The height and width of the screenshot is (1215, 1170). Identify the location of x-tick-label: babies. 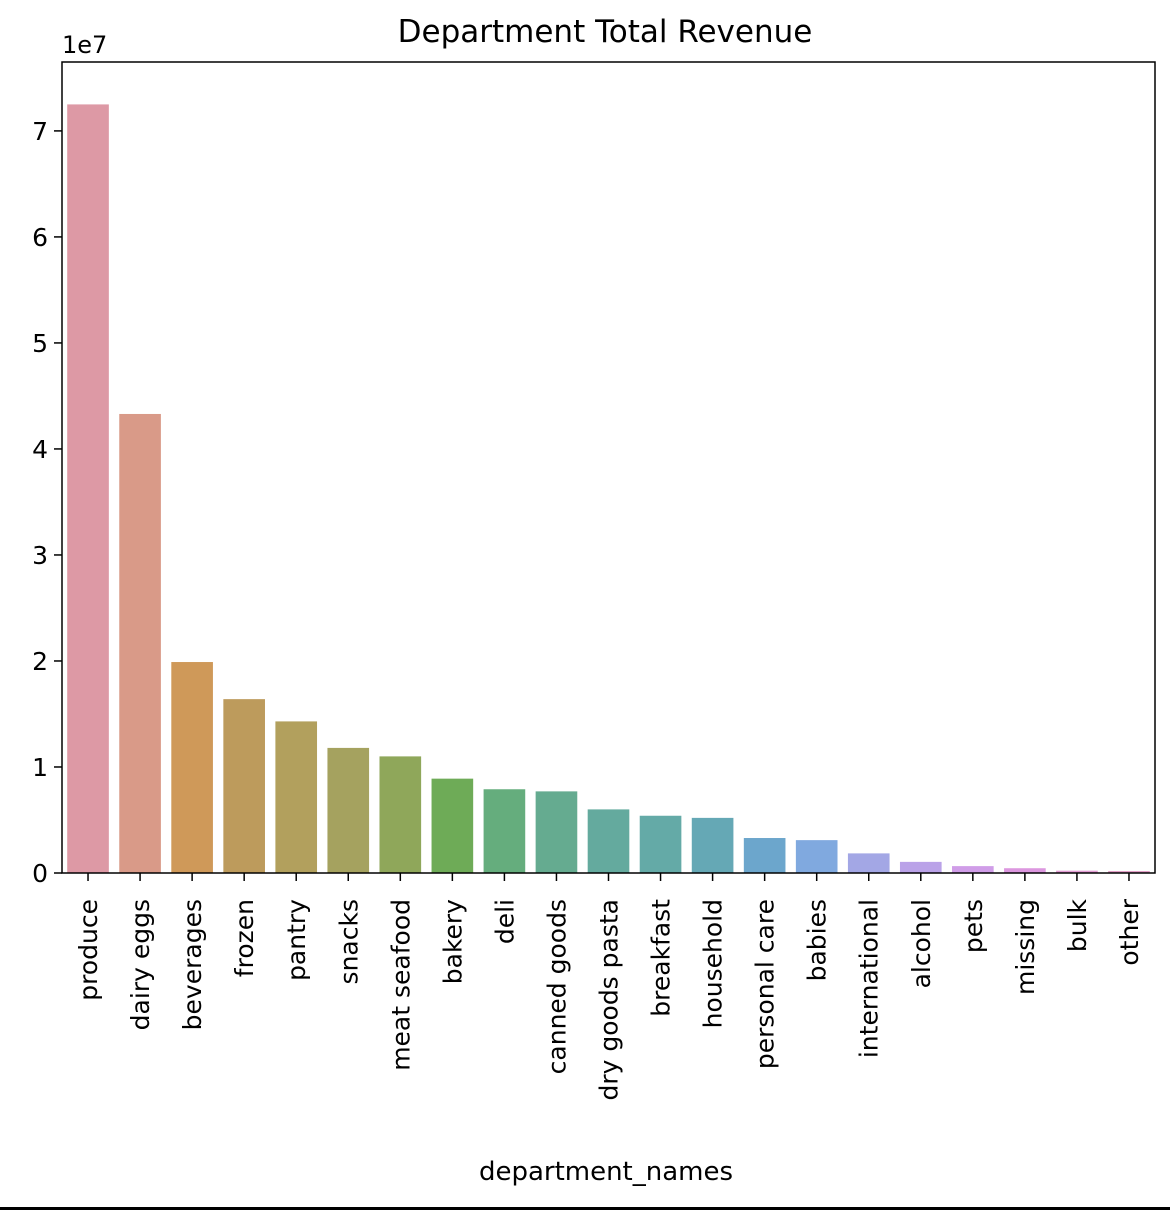
(817, 940).